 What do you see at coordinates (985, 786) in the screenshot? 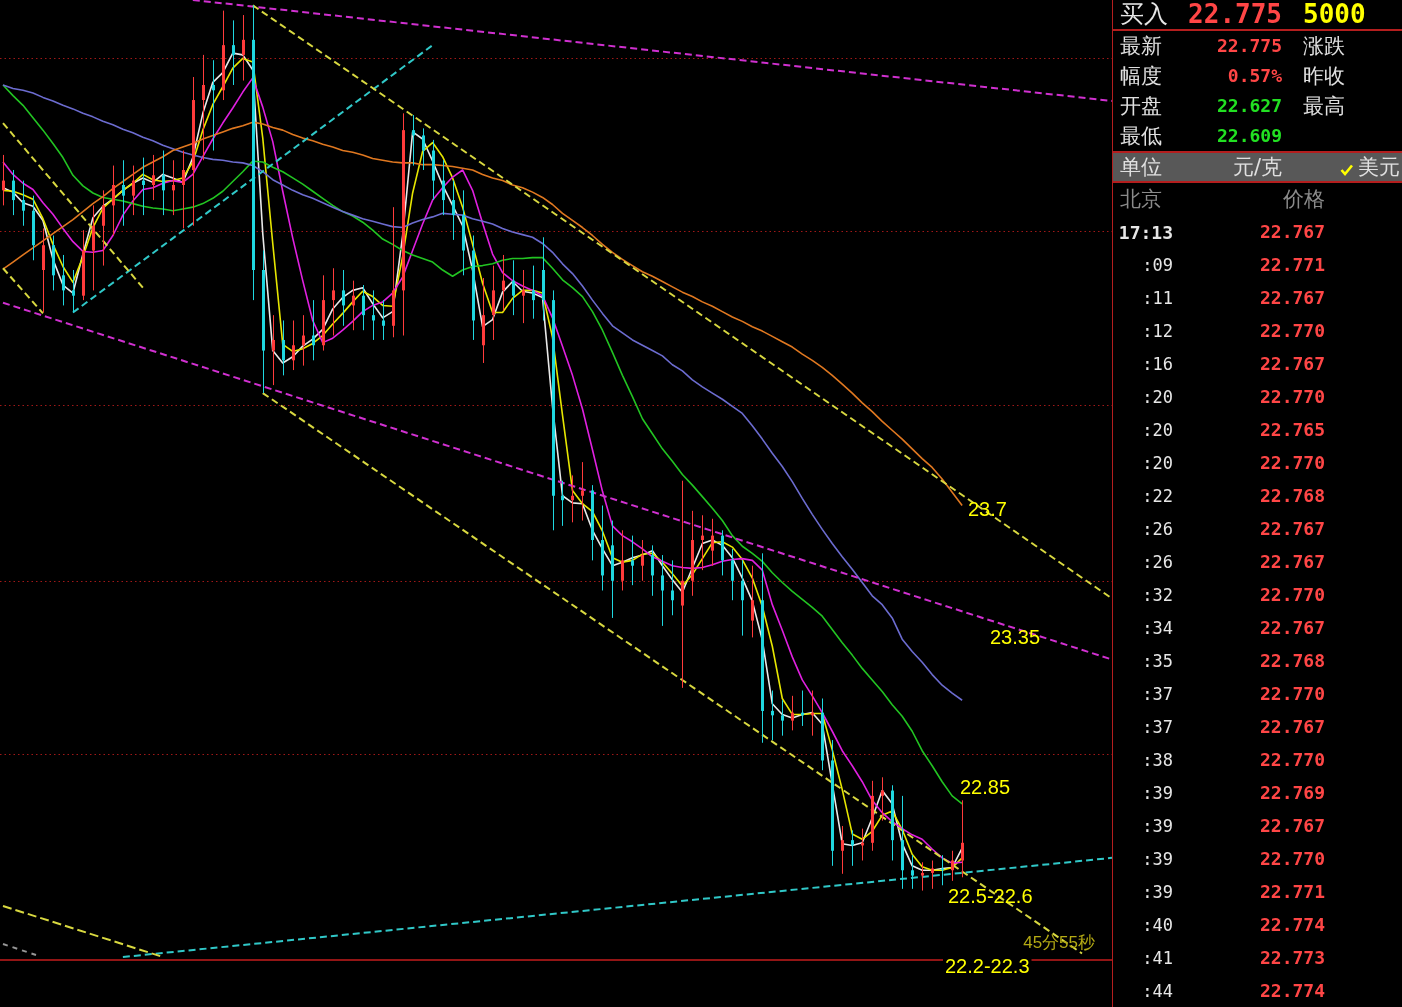
I see `annotation: 22.85` at bounding box center [985, 786].